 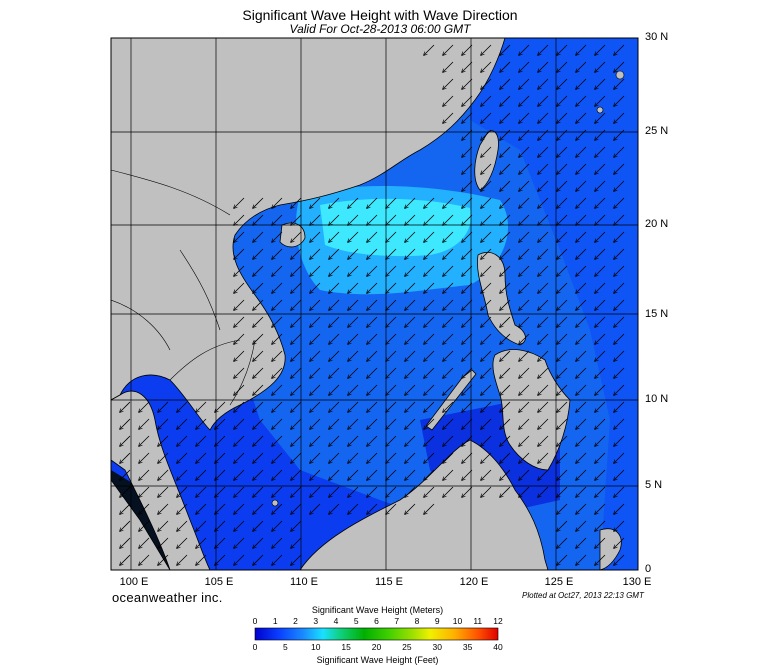 I want to click on colorbar-meters-tick: 7, so click(x=397, y=621).